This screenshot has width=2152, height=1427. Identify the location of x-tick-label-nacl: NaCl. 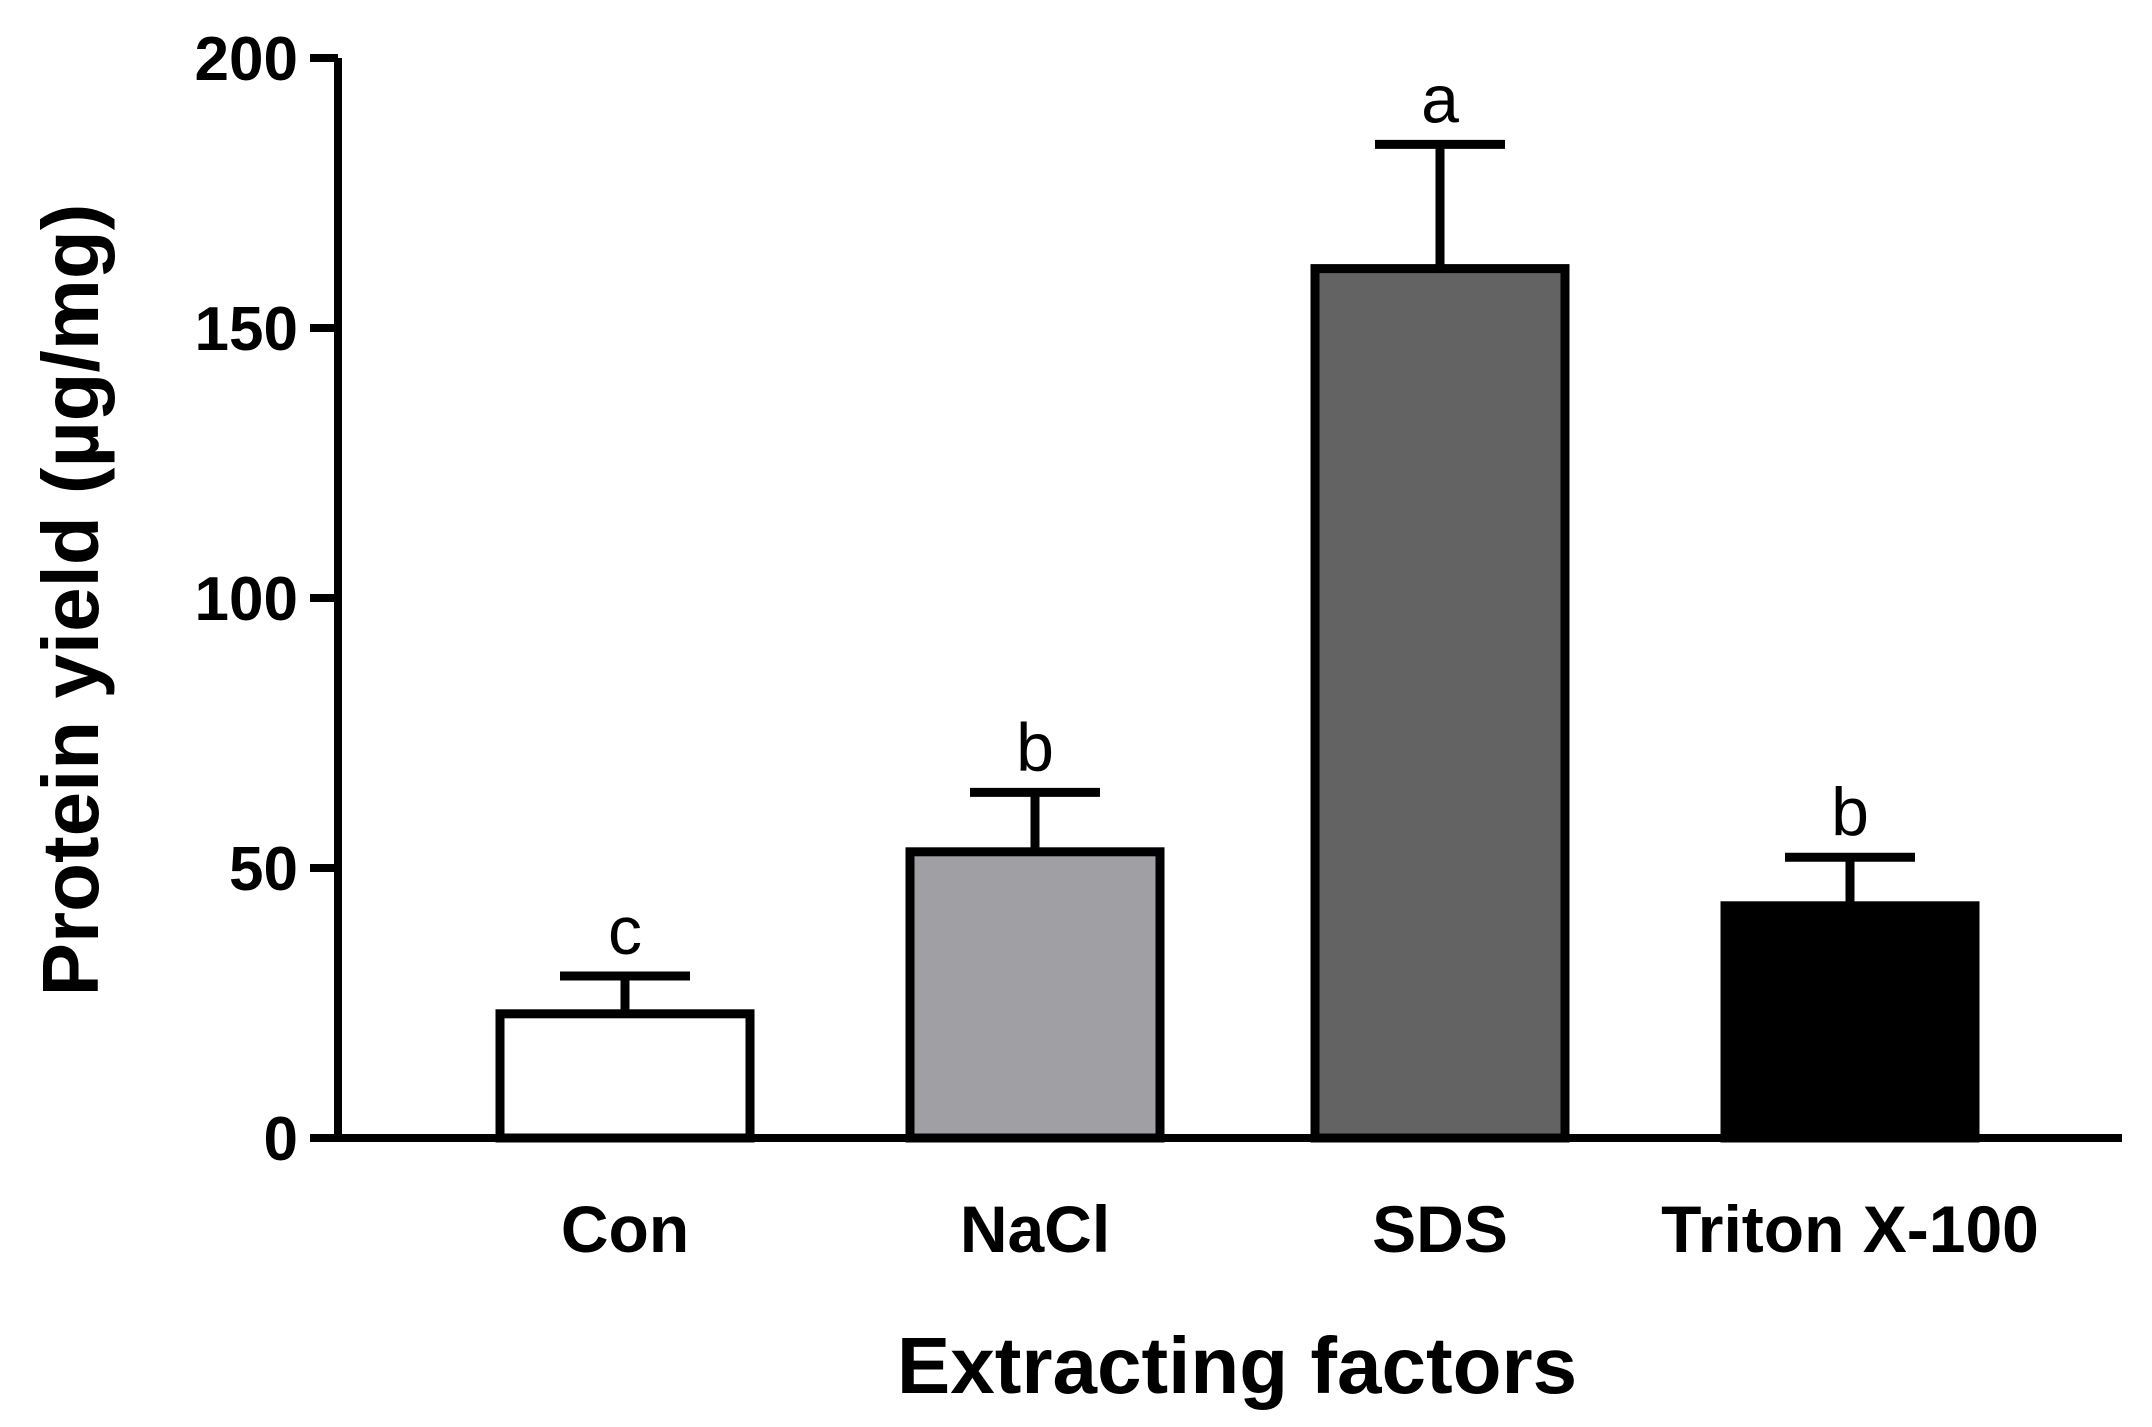
(1035, 1229).